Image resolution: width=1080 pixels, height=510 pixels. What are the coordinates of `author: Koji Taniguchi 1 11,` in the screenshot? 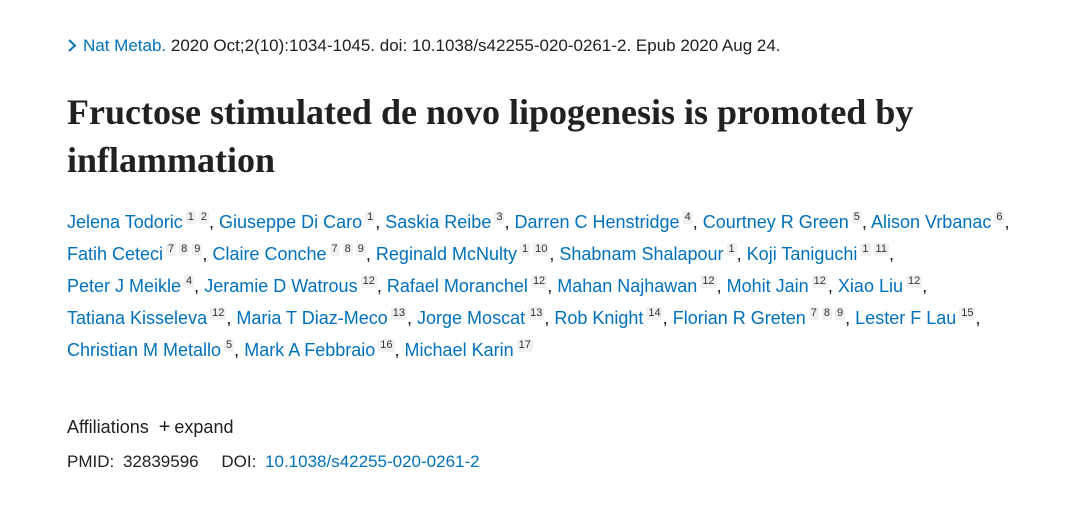 It's located at (820, 253).